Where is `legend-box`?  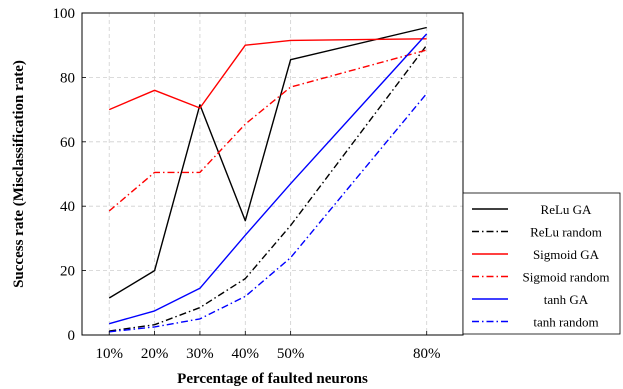 legend-box is located at coordinates (541, 263).